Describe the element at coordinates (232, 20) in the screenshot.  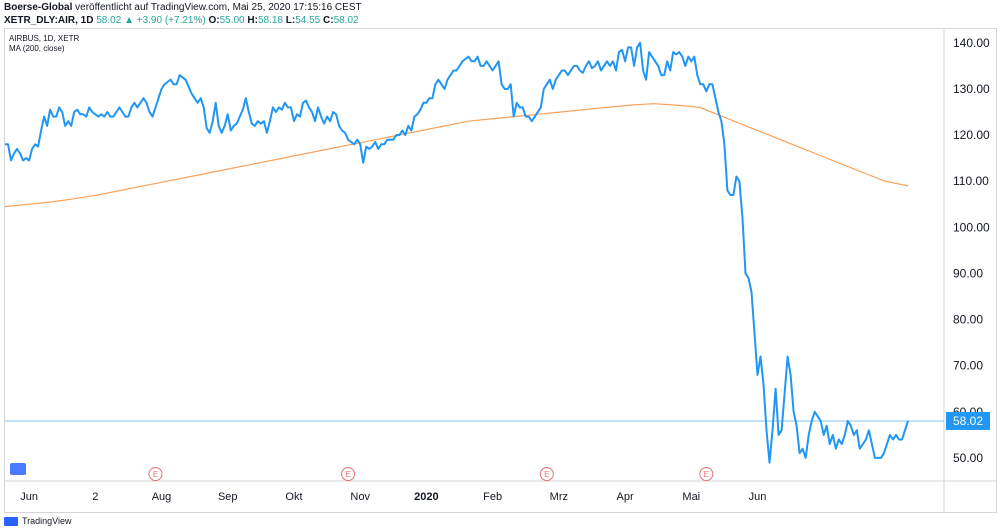
I see `open-value: 55.00` at that location.